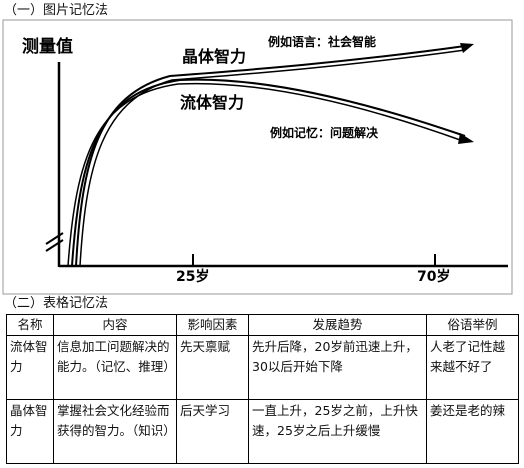  What do you see at coordinates (324, 132) in the screenshot?
I see `fluid-example: 例如记忆：问题解决` at bounding box center [324, 132].